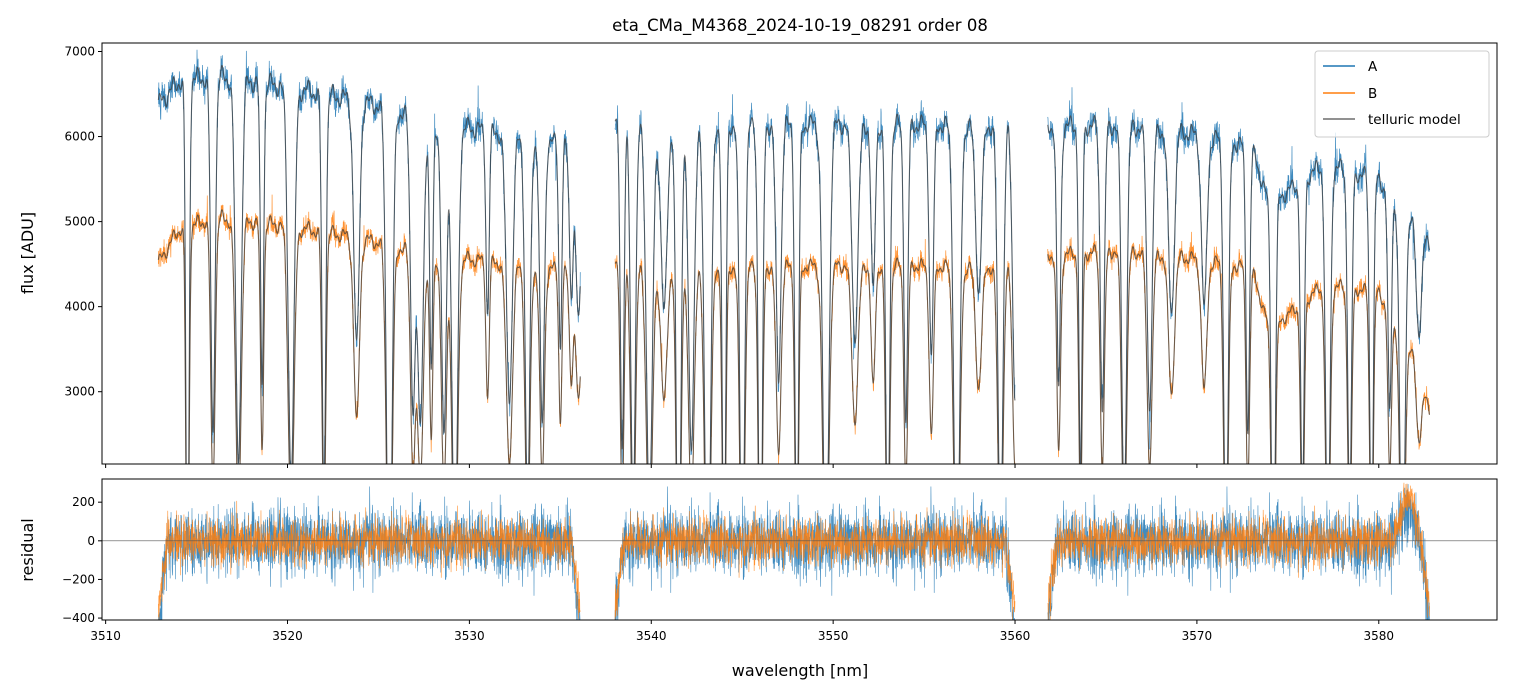 The height and width of the screenshot is (696, 1513). What do you see at coordinates (287, 636) in the screenshot?
I see `bottom-x-tick-label: 3520` at bounding box center [287, 636].